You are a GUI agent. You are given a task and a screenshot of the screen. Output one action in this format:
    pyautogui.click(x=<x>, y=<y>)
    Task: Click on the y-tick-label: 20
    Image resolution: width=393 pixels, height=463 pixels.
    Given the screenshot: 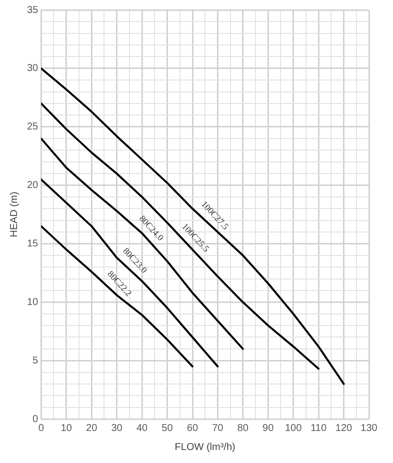 What is the action you would take?
    pyautogui.click(x=33, y=186)
    